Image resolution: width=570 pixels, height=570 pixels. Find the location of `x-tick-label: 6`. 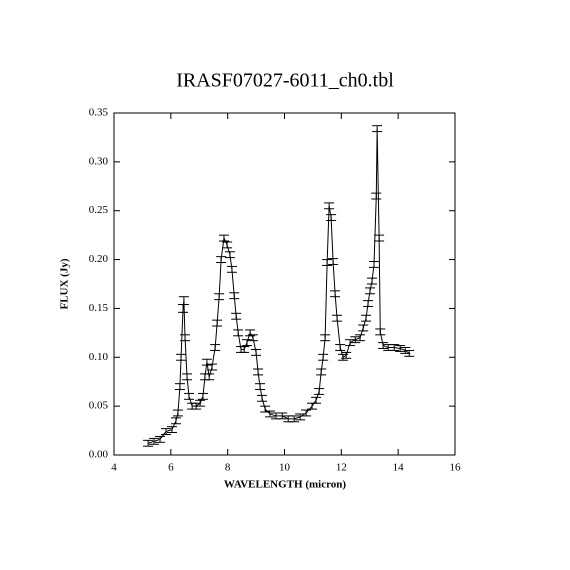

x-tick-label: 6 is located at coordinates (171, 468).